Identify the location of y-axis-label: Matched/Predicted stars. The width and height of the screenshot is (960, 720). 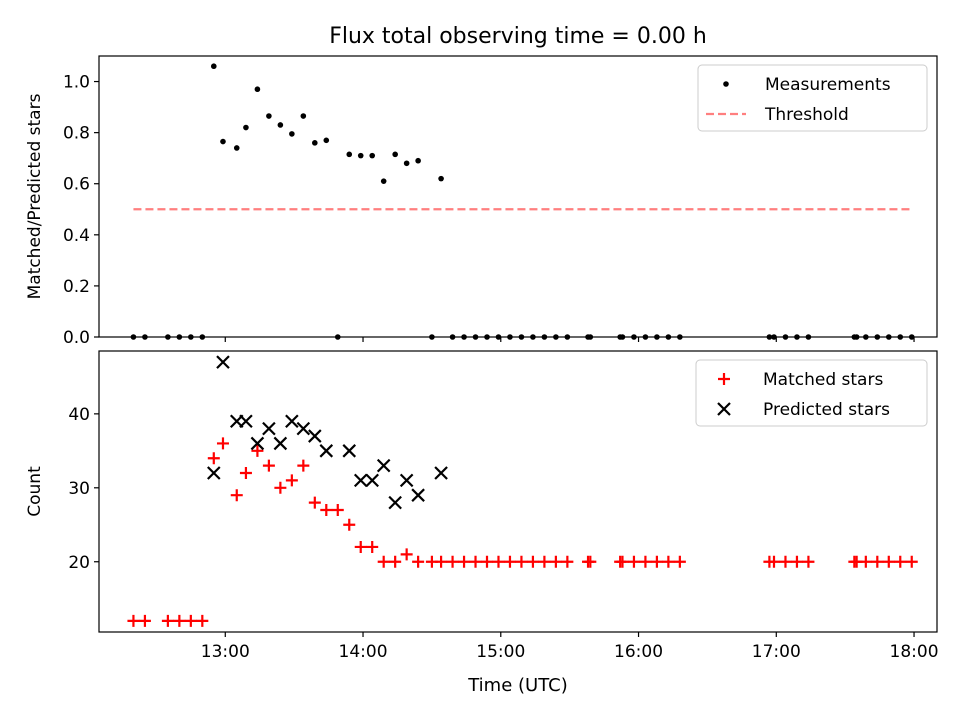
(35, 196).